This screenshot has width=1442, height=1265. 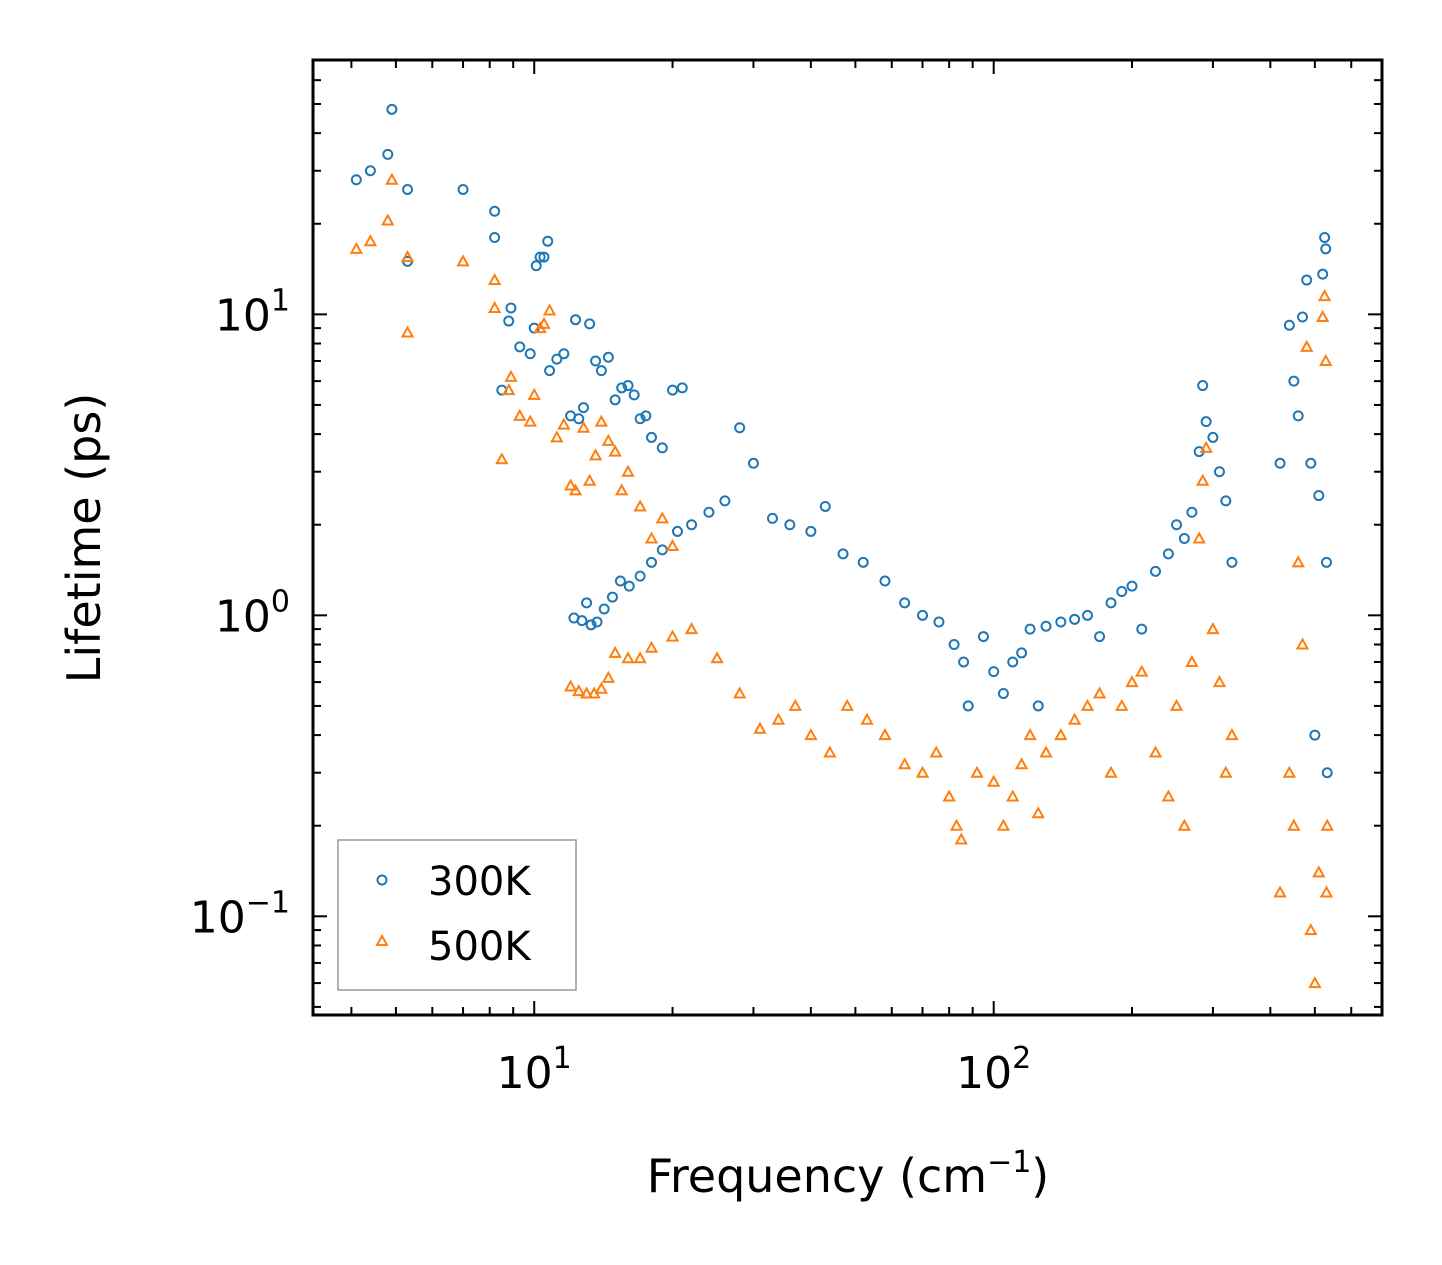 What do you see at coordinates (240, 914) in the screenshot?
I see `y-tick-label: 10−1` at bounding box center [240, 914].